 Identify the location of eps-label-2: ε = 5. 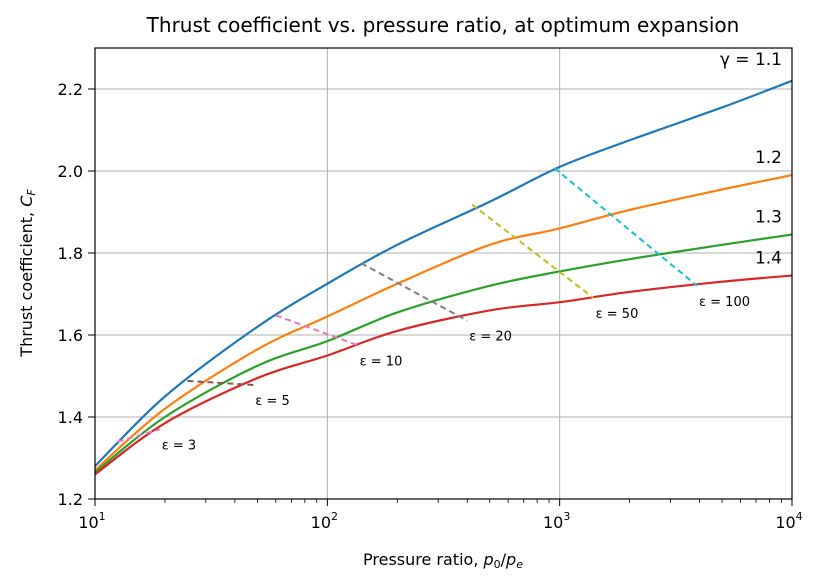
(272, 401).